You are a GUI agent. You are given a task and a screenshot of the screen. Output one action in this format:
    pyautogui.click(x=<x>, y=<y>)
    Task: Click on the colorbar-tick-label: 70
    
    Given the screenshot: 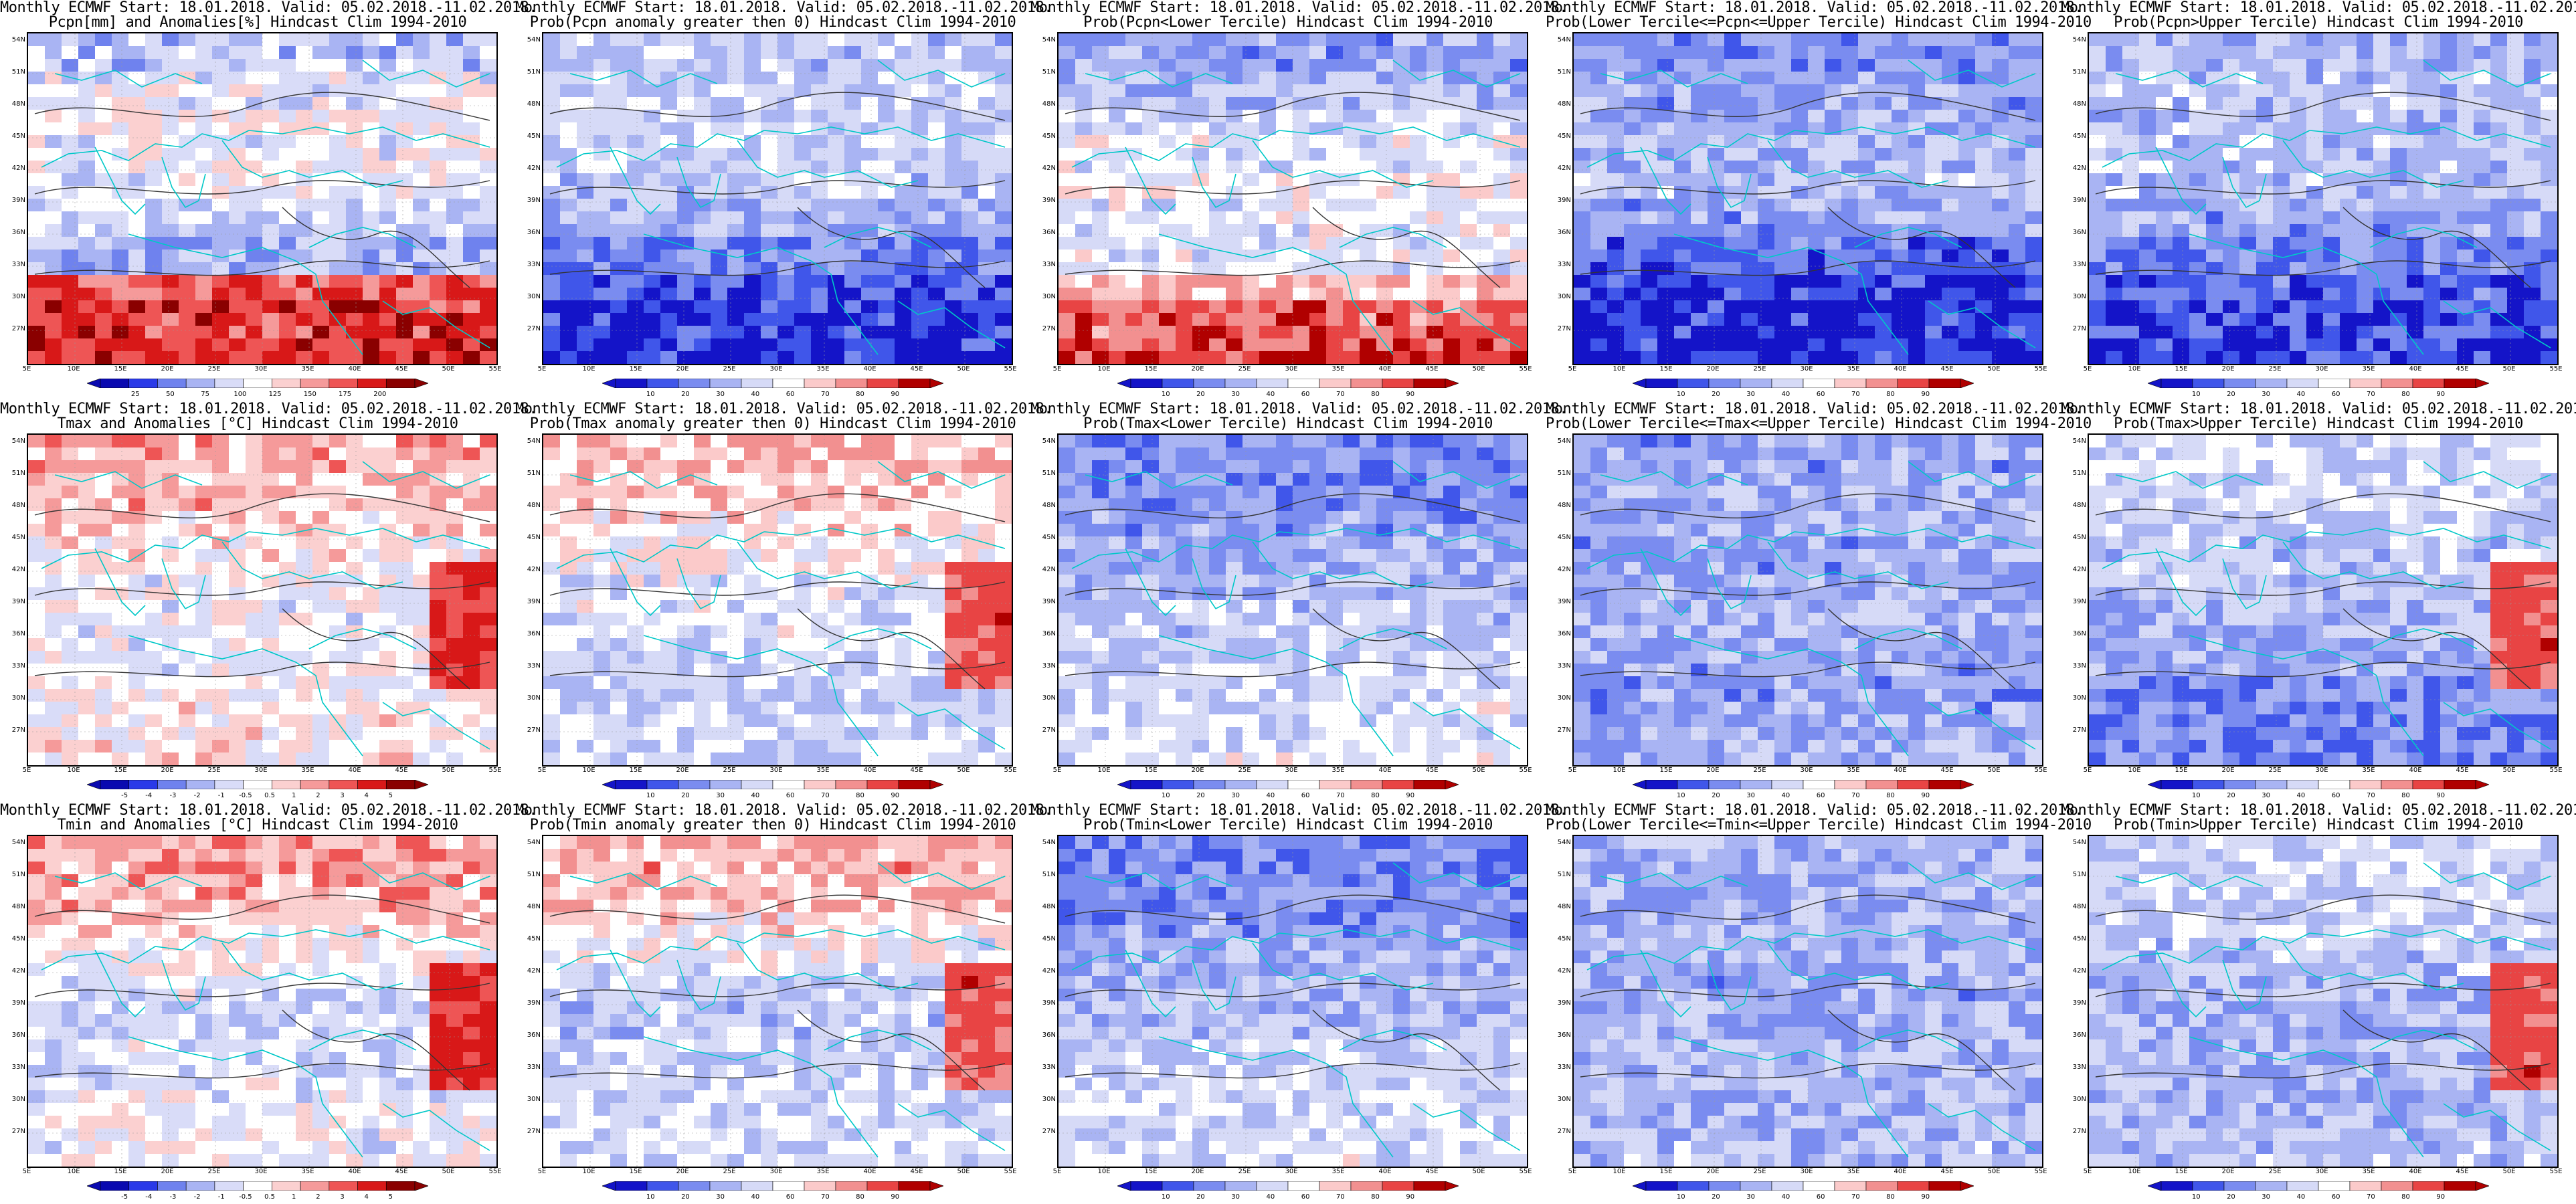 What is the action you would take?
    pyautogui.click(x=2370, y=1197)
    